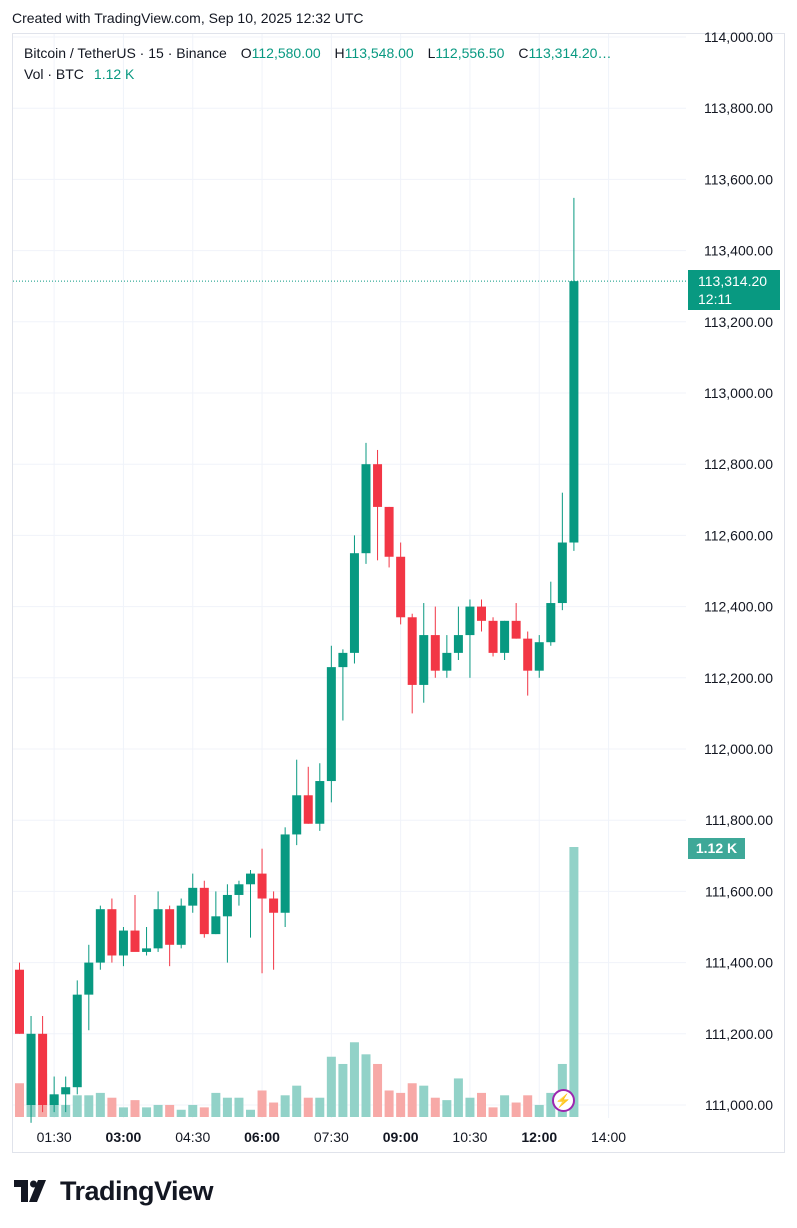  I want to click on open-value: 112,580.00, so click(286, 53).